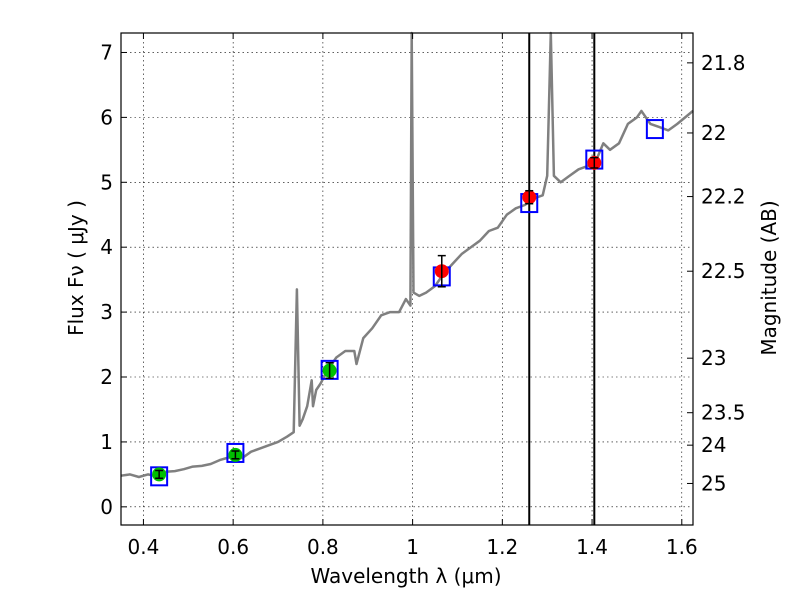 Image resolution: width=800 pixels, height=600 pixels. What do you see at coordinates (713, 483) in the screenshot?
I see `magnitude-tick-label: 25` at bounding box center [713, 483].